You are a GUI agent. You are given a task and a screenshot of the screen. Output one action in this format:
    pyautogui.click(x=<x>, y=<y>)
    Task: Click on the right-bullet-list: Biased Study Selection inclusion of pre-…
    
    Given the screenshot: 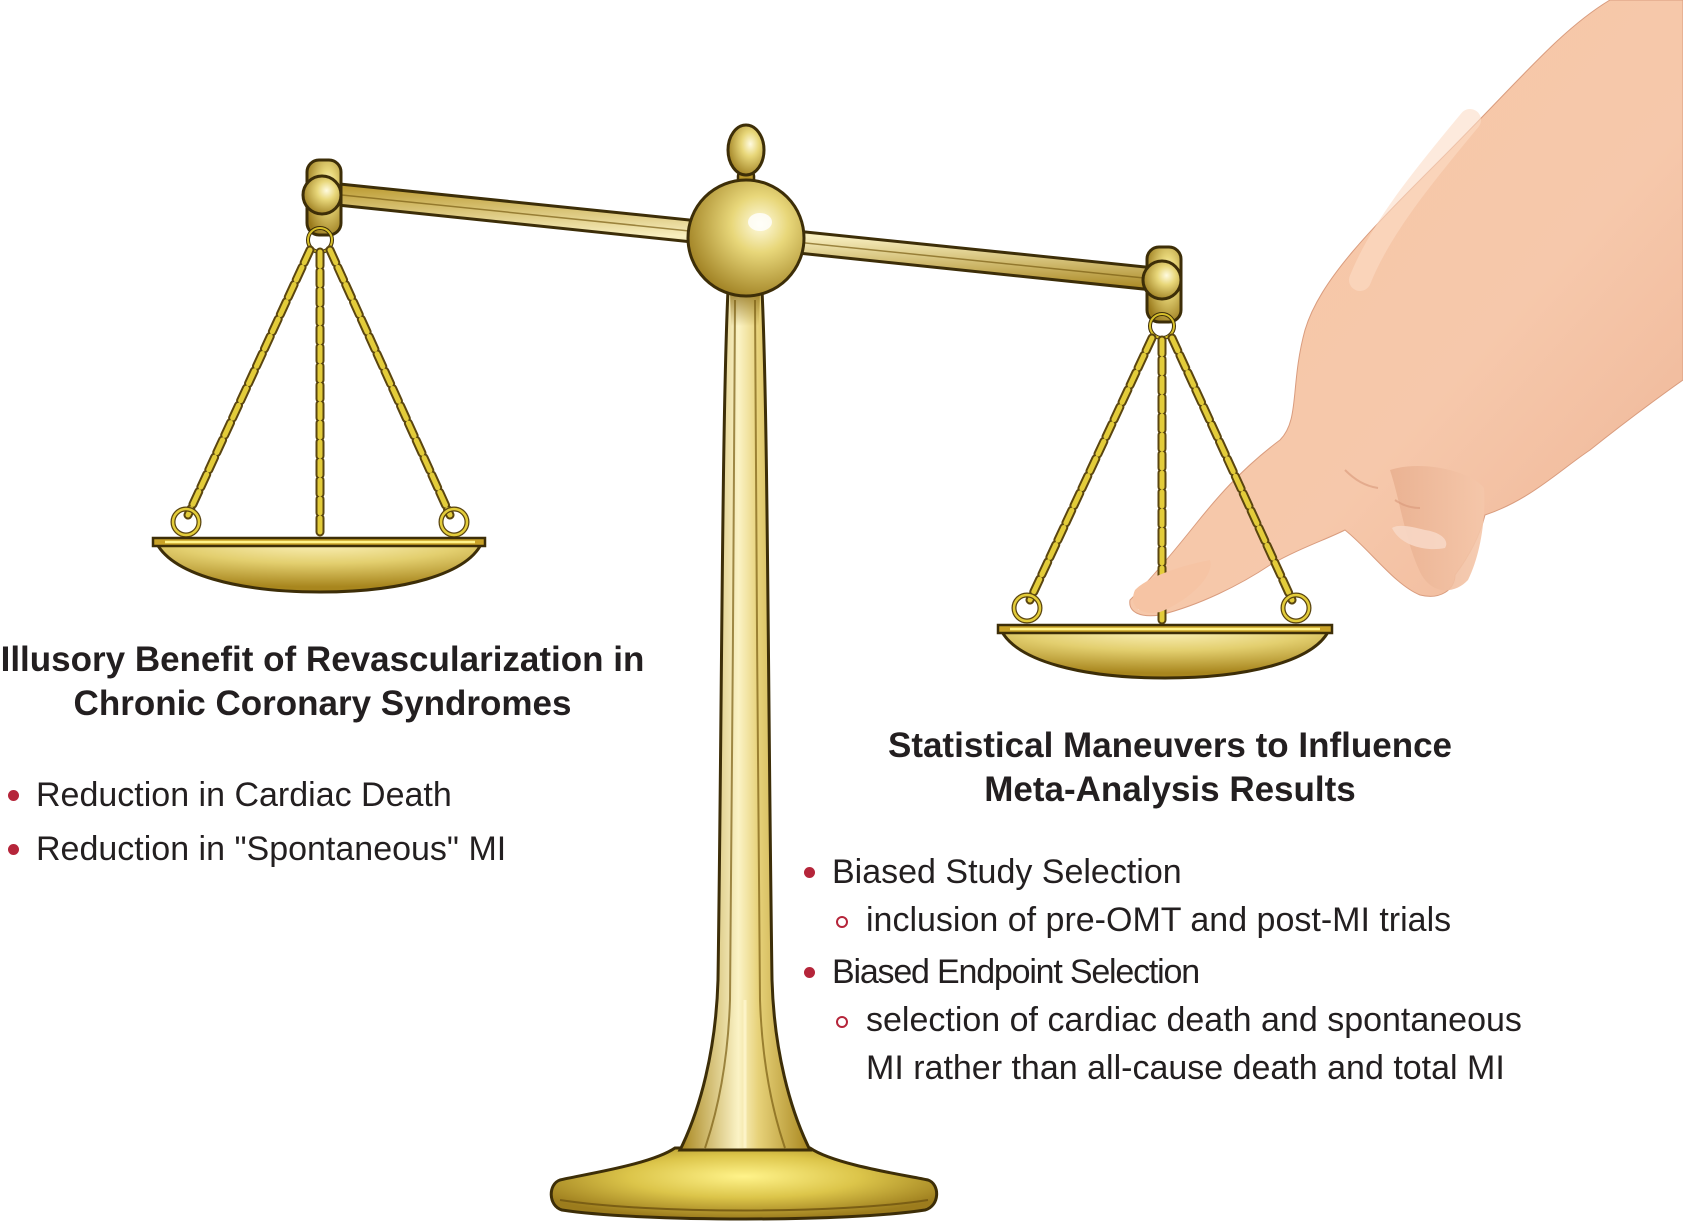 What is the action you would take?
    pyautogui.click(x=1163, y=970)
    